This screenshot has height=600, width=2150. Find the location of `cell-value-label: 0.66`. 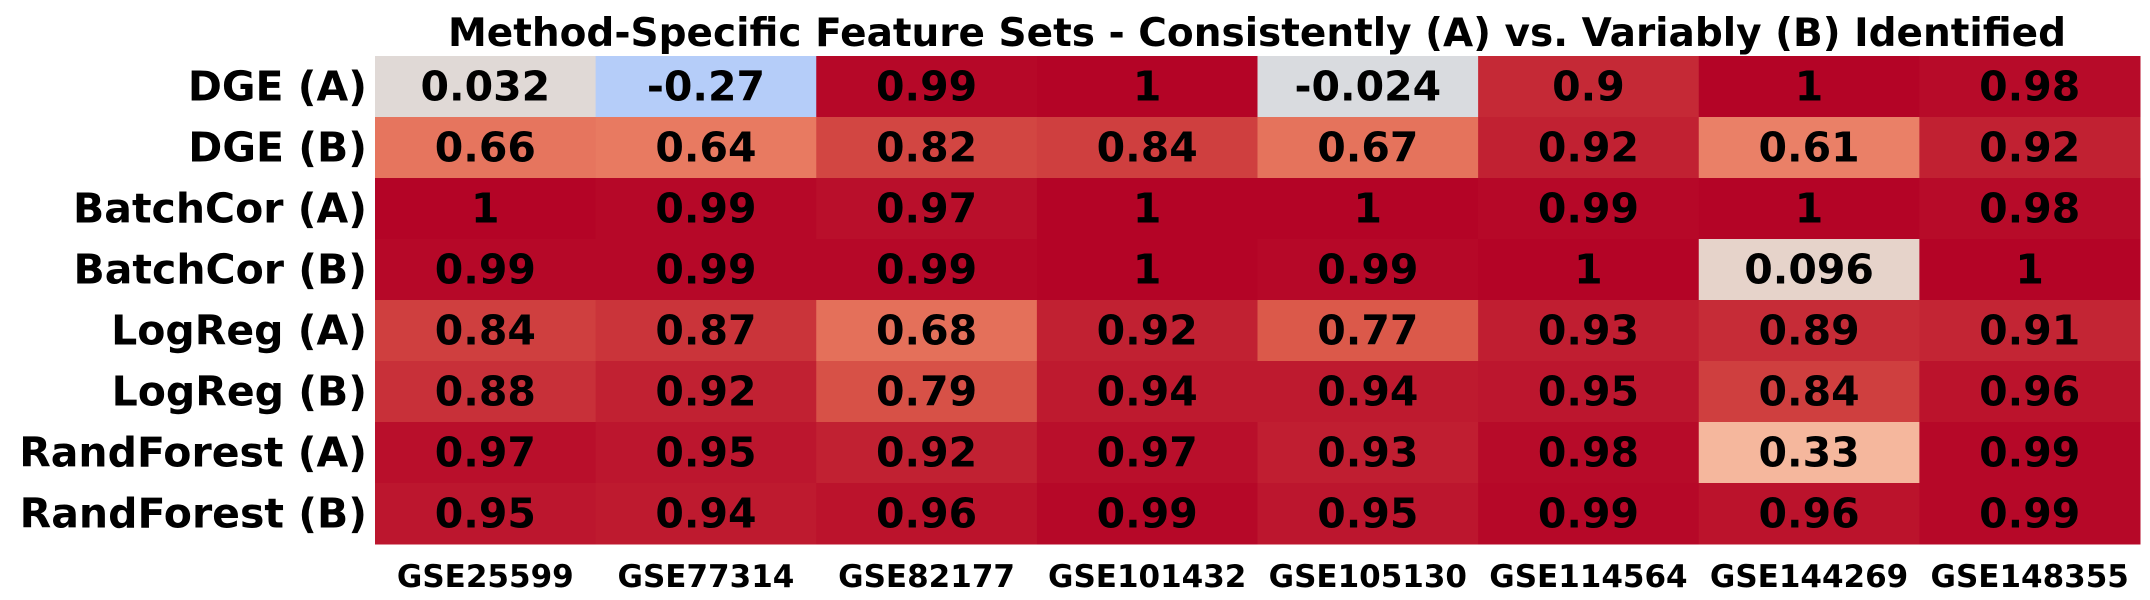

cell-value-label: 0.66 is located at coordinates (485, 148).